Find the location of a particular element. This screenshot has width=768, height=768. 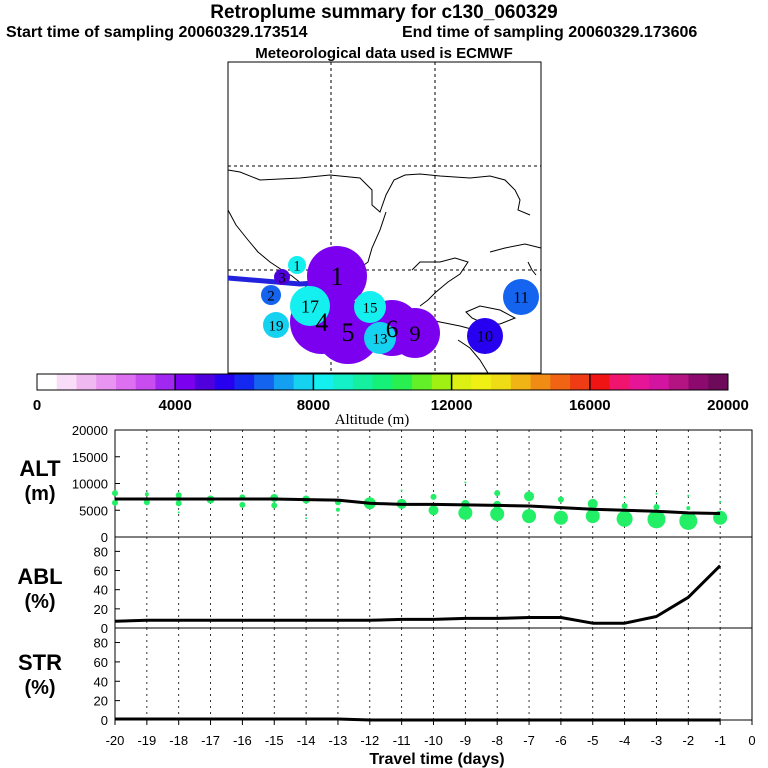

chart-title: Retroplume summary for c130_060329 is located at coordinates (384, 12).